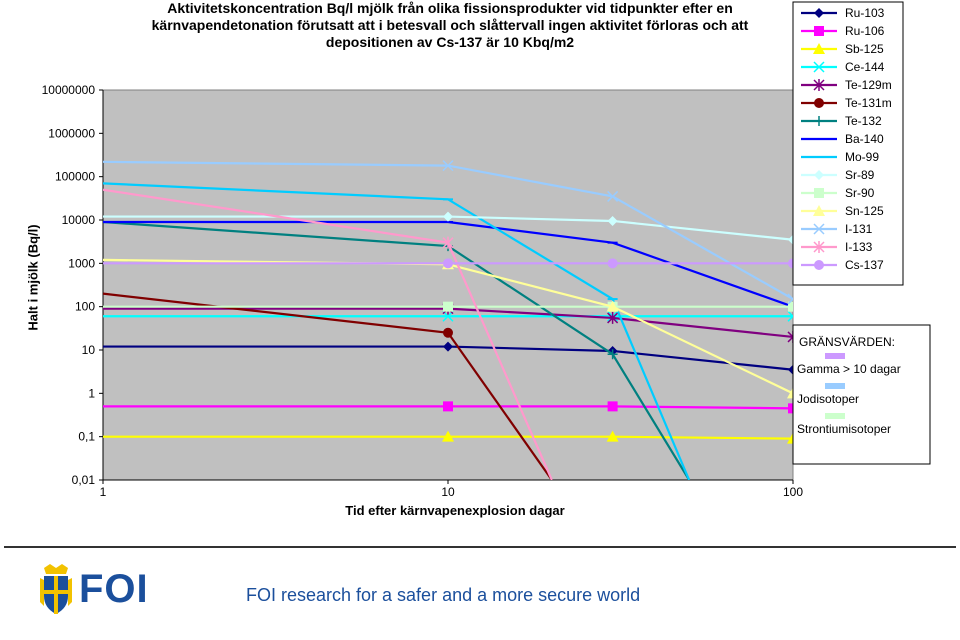 This screenshot has width=960, height=640. I want to click on crest-icon, so click(56, 589).